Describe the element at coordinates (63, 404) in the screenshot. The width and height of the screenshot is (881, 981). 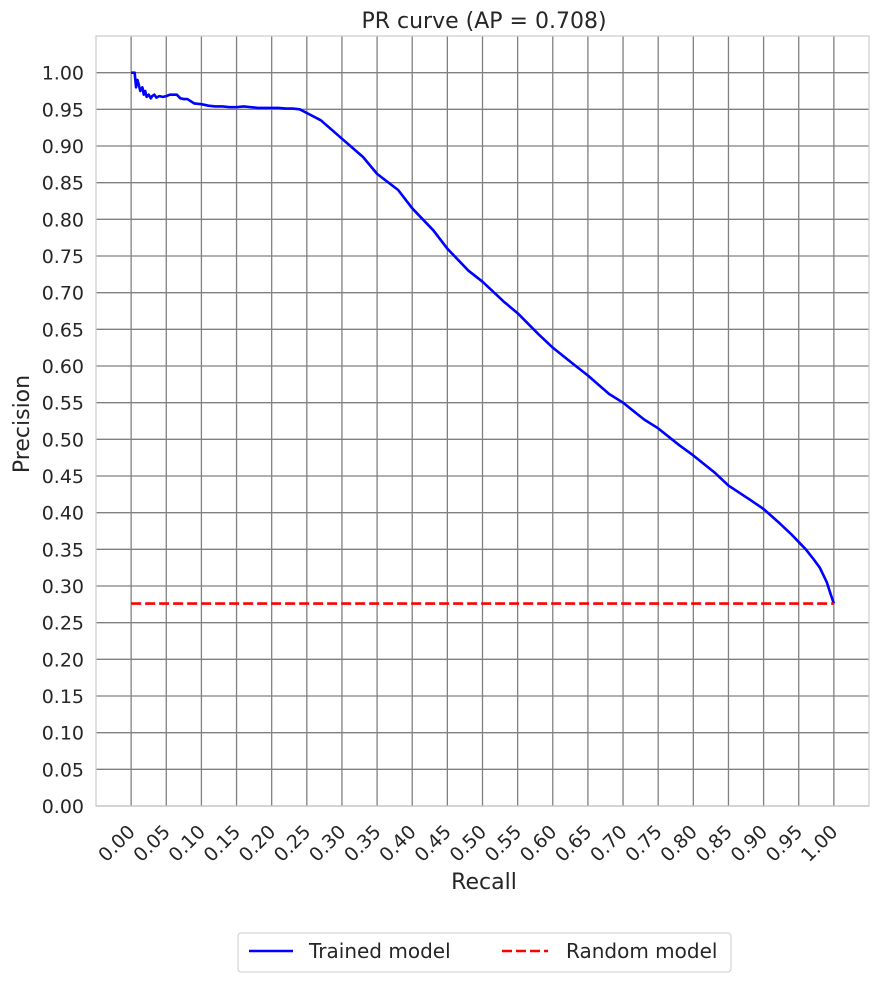
I see `y-tick-label: 0.55` at that location.